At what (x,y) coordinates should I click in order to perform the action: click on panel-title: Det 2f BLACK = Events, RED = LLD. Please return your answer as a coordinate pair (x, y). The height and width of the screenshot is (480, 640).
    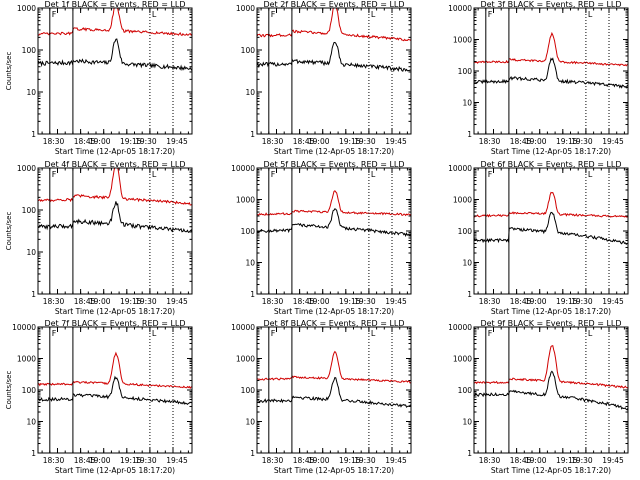
    Looking at the image, I should click on (333, 4).